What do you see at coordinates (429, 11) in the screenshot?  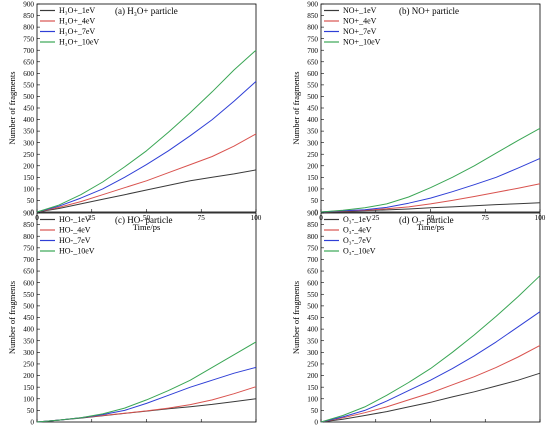 I see `panel-title: (b) NO+ particle` at bounding box center [429, 11].